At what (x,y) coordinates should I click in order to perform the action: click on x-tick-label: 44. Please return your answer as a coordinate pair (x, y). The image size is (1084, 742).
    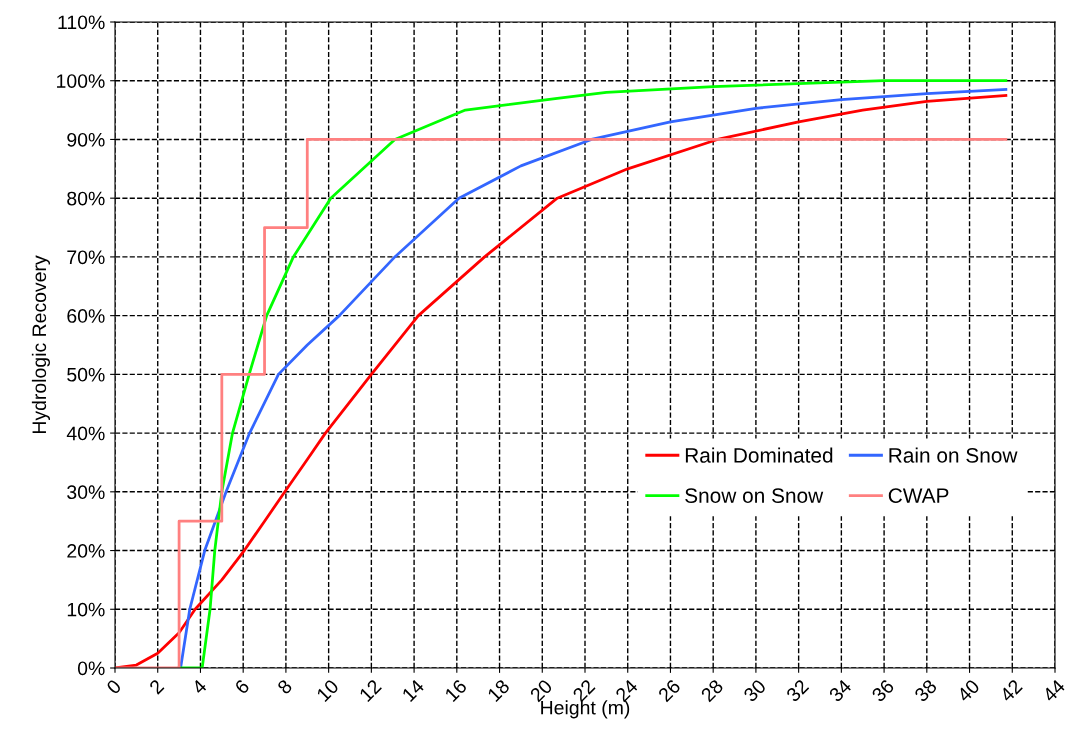
    Looking at the image, I should click on (1053, 690).